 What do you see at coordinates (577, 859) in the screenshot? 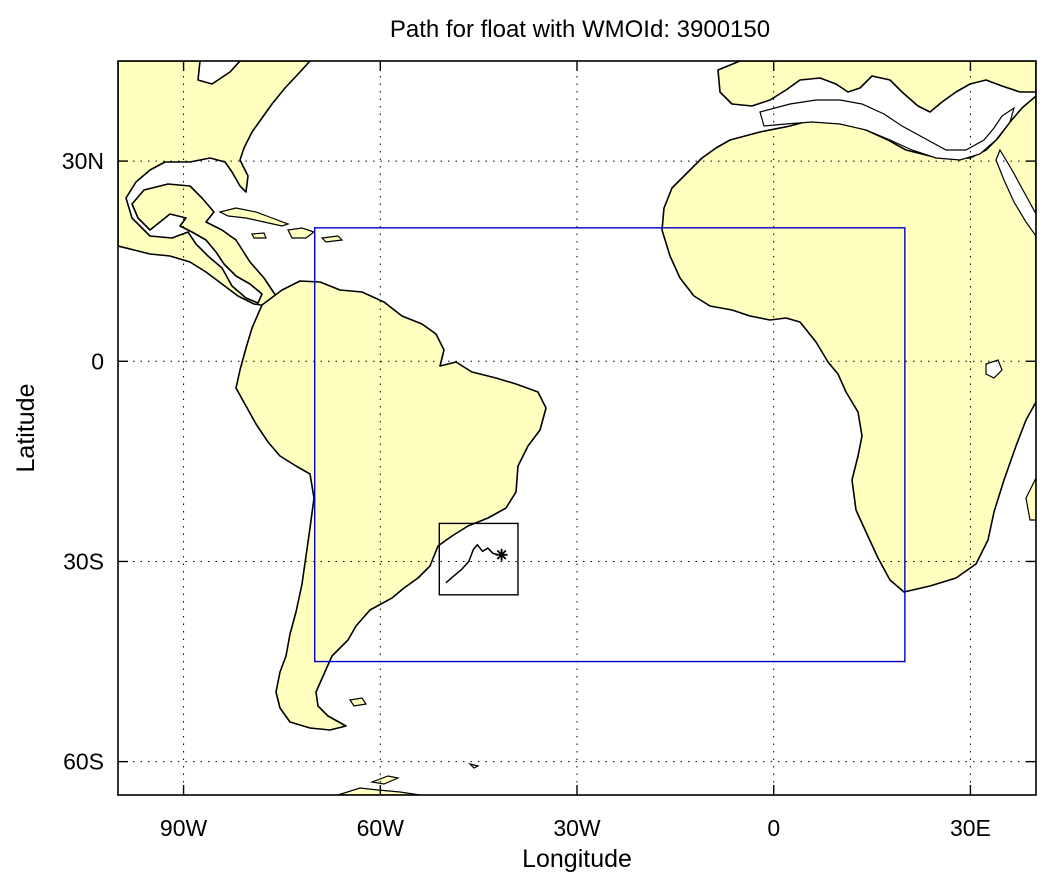
I see `x-axis-title: Longitude` at bounding box center [577, 859].